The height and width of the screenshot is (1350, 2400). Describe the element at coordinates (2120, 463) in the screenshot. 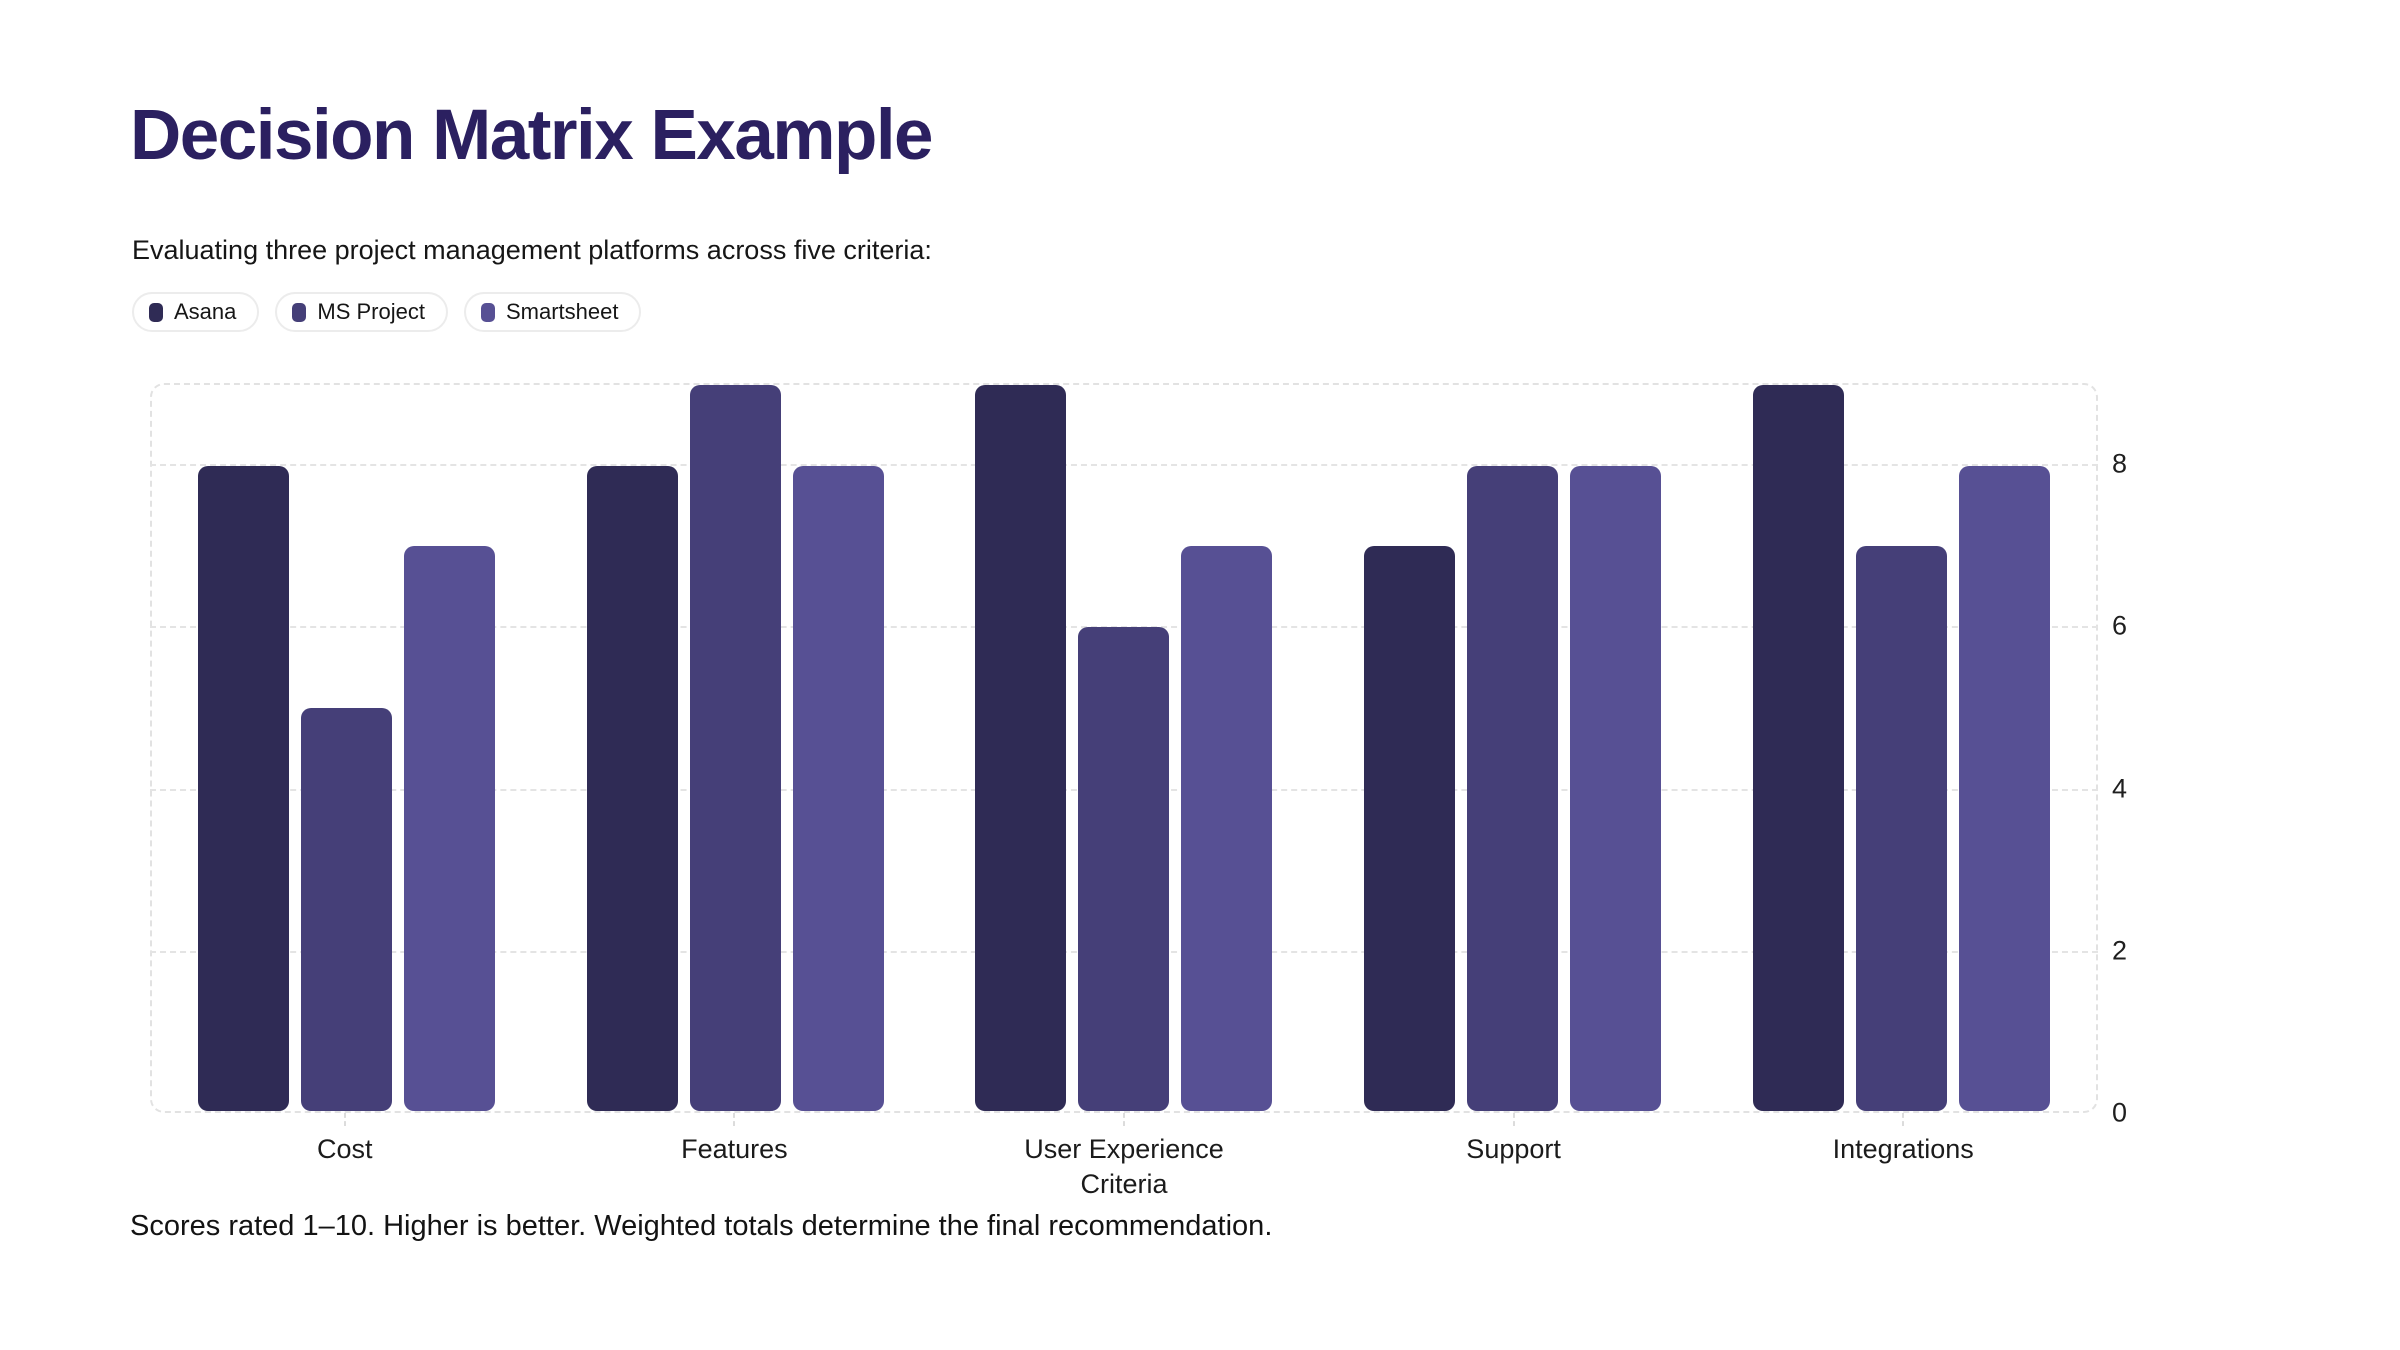

I see `y-tick-label-8: 8` at that location.